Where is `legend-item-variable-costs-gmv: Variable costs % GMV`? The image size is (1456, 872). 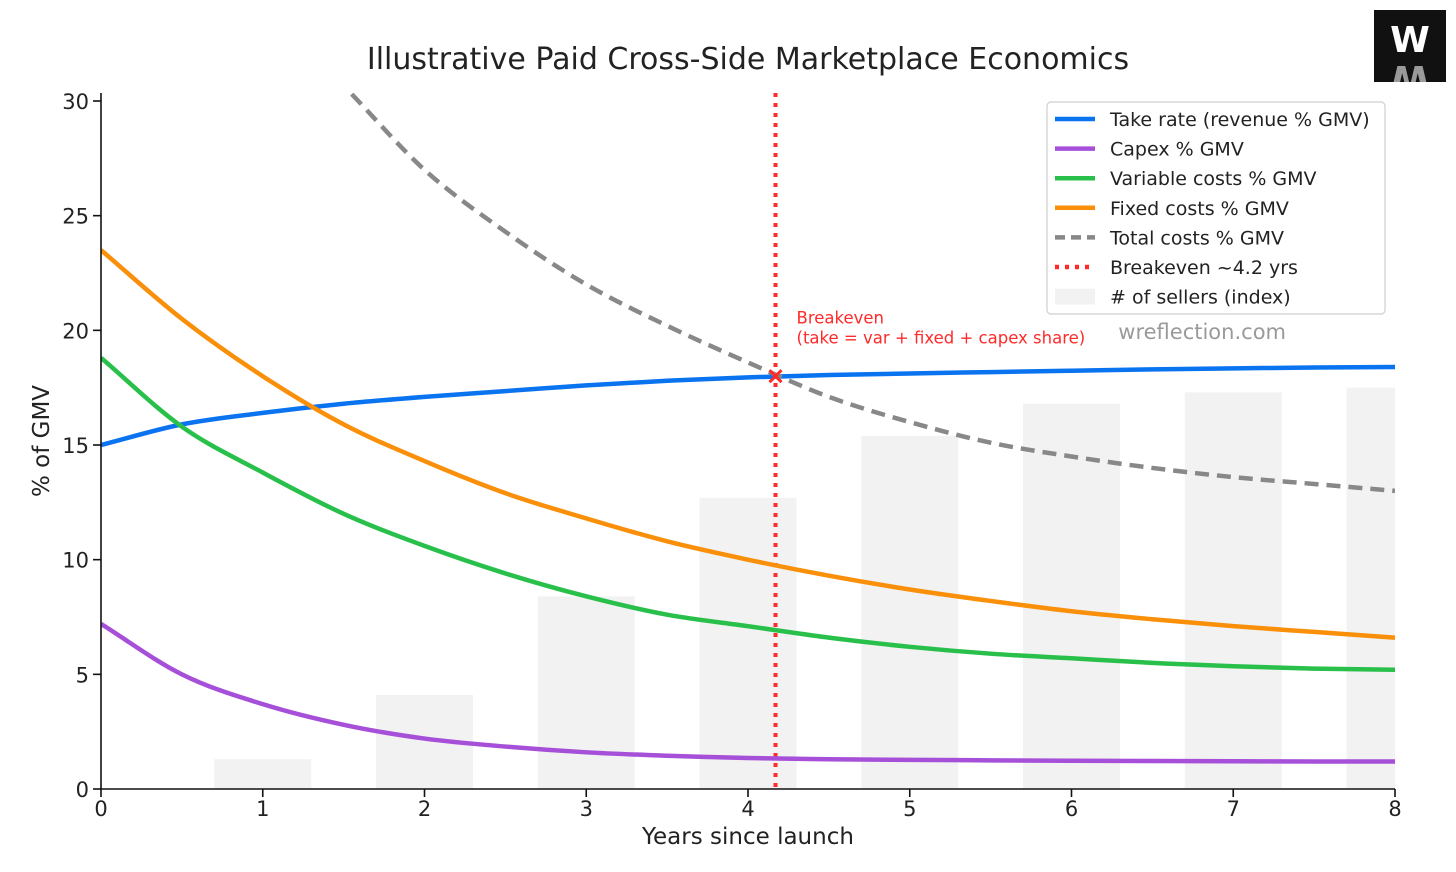 legend-item-variable-costs-gmv: Variable costs % GMV is located at coordinates (1186, 179).